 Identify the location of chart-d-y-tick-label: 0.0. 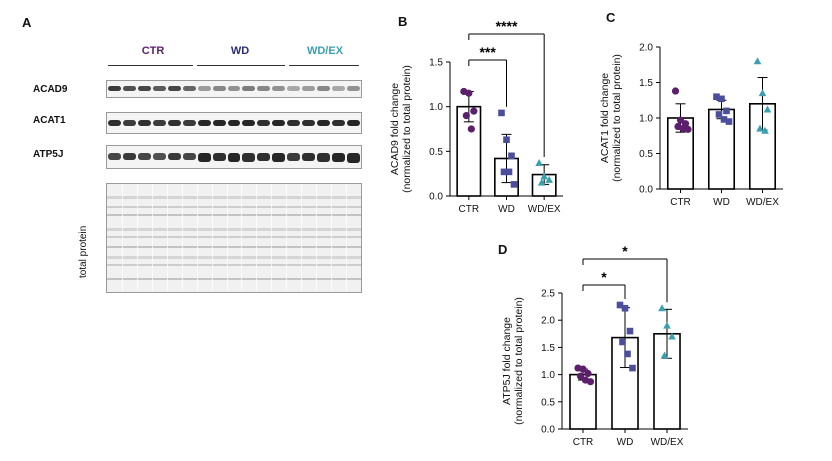
(548, 430).